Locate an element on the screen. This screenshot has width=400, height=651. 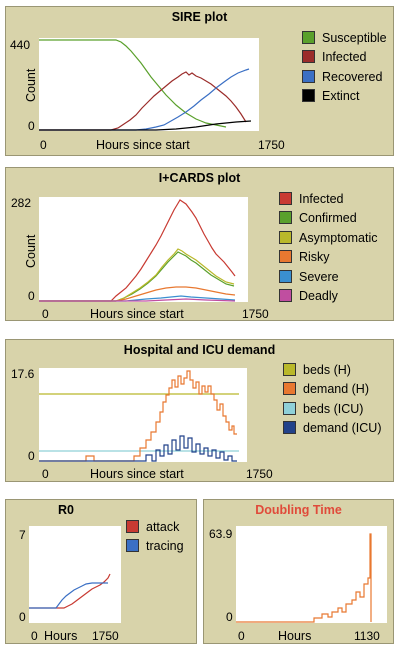
r0-legend: attack tracing is located at coordinates (161, 539).